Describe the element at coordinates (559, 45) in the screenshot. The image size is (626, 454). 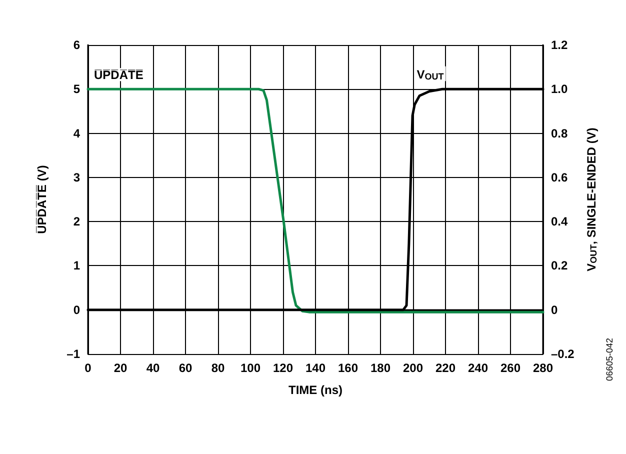
I see `y2-tick-label: 1.2` at that location.